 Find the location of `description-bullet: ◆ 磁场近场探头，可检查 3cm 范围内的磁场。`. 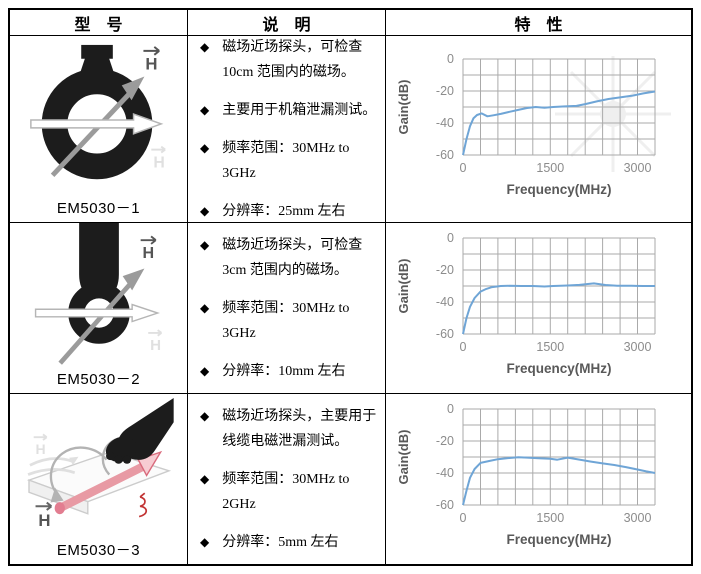

description-bullet: ◆ 磁场近场探头，可检查 3cm 范围内的磁场。 is located at coordinates (291, 258).